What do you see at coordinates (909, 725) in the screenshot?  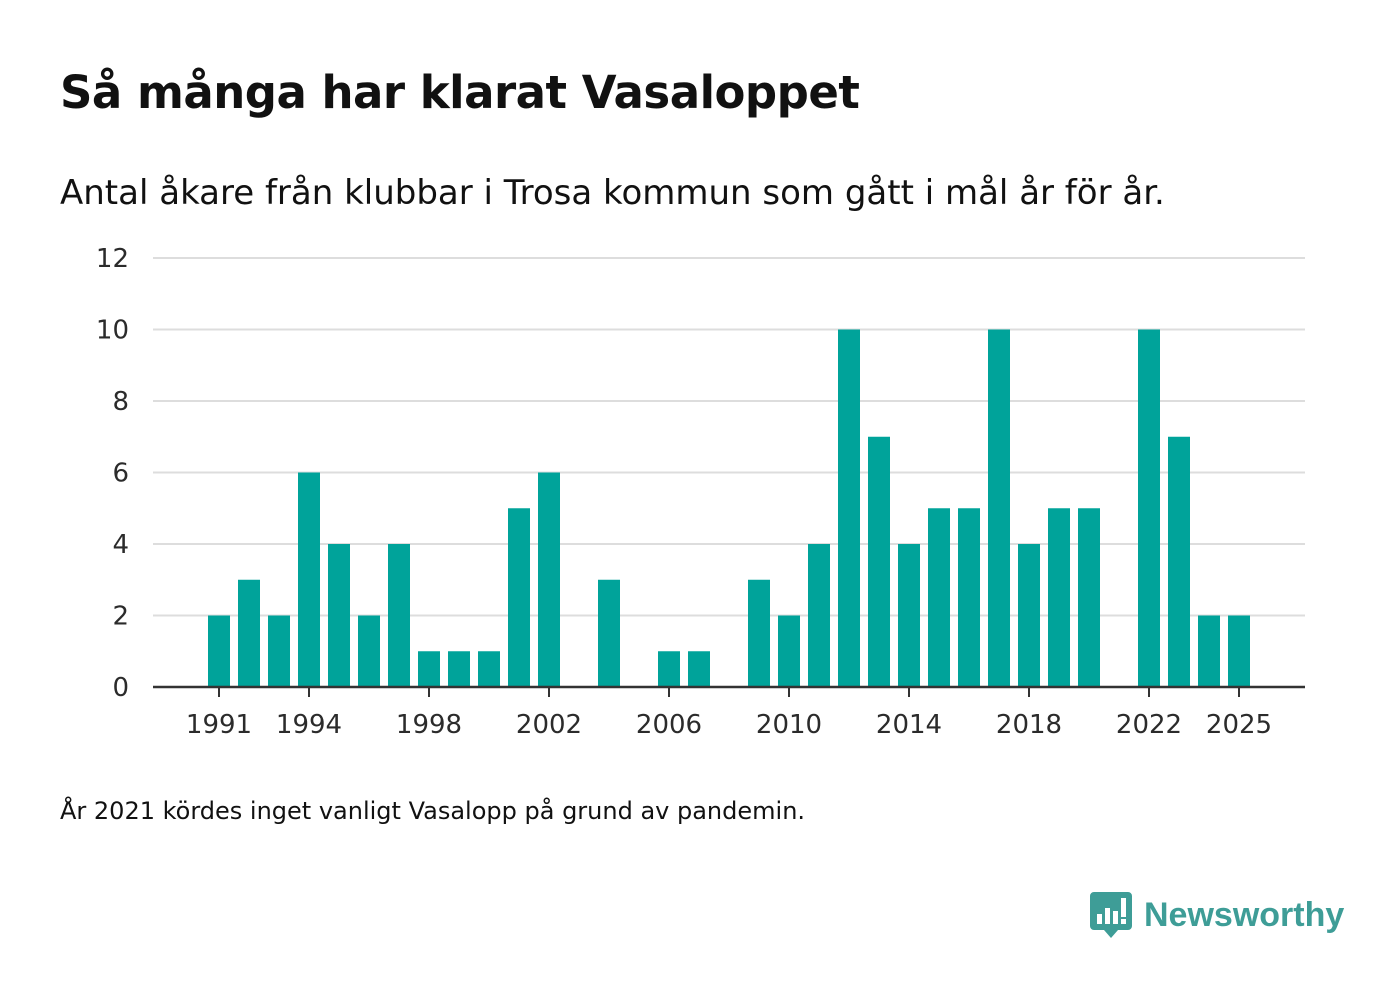 I see `x-tick-label-2014: 2014` at bounding box center [909, 725].